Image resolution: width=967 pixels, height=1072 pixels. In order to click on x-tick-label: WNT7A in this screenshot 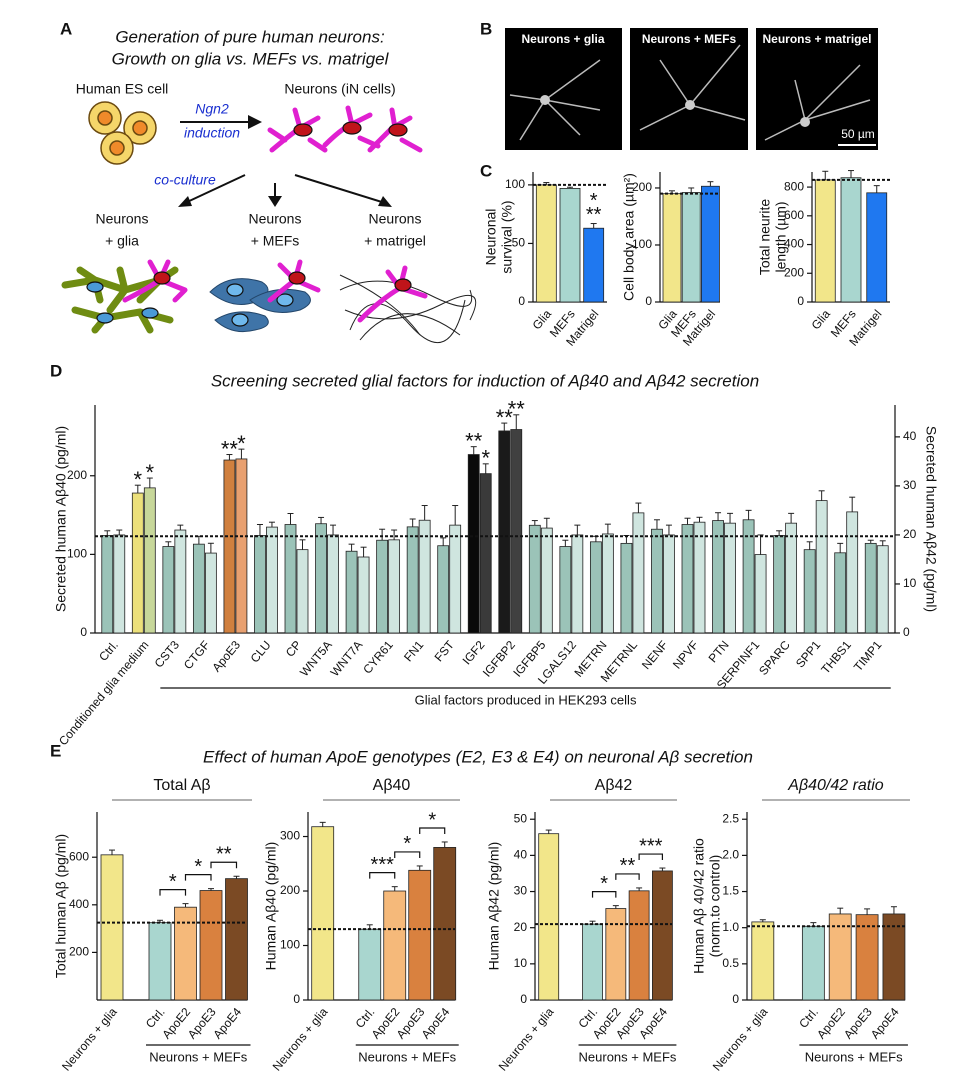, I will do `click(347, 658)`.